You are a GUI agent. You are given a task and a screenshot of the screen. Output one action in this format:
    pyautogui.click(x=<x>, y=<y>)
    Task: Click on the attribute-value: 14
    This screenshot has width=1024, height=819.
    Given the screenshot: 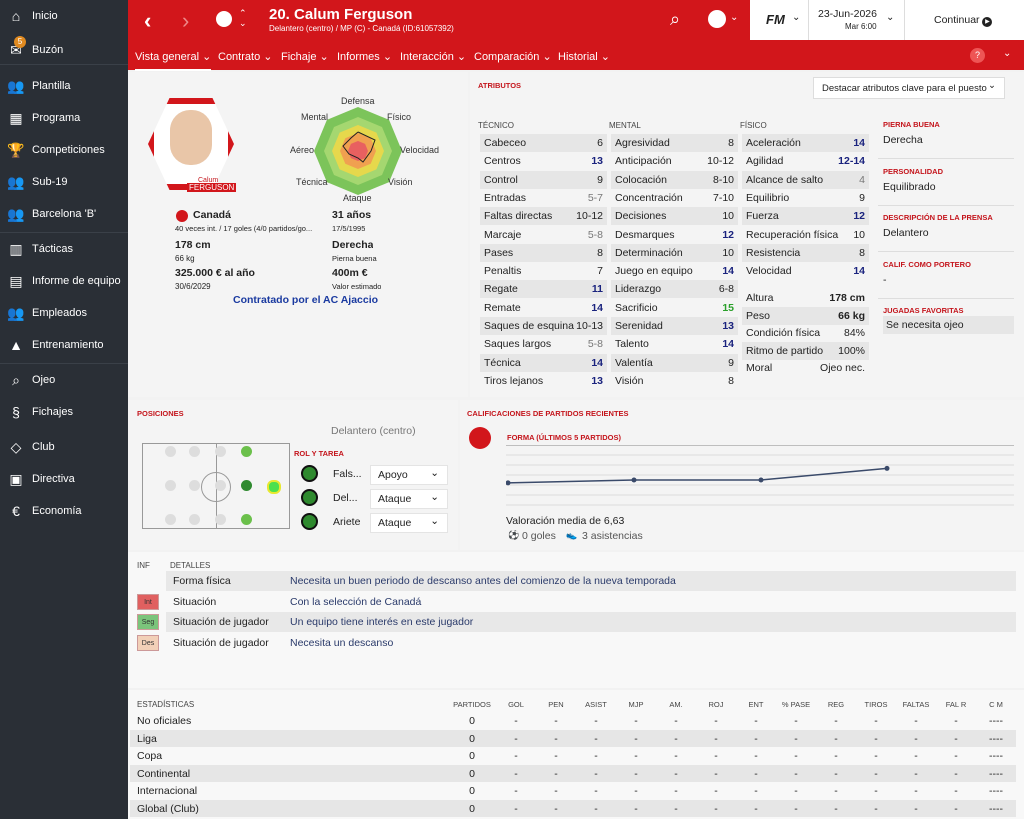 What is the action you would take?
    pyautogui.click(x=859, y=143)
    